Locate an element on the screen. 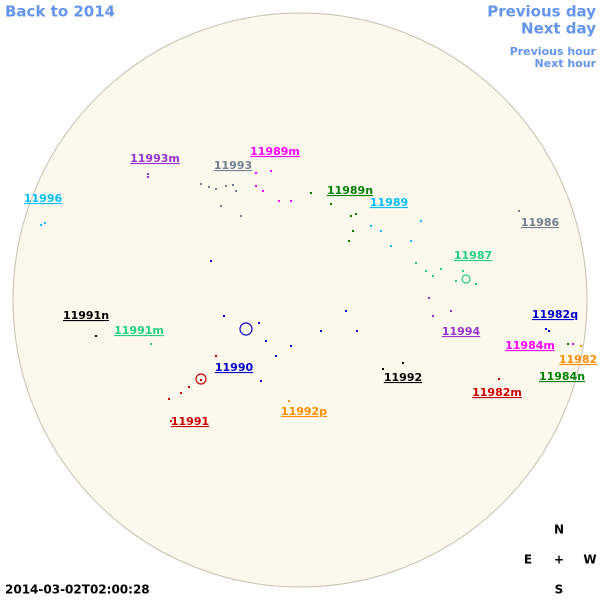  region-label: 11992 is located at coordinates (403, 377).